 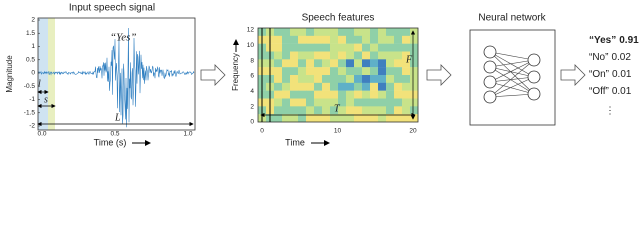 What do you see at coordinates (117, 117) in the screenshot?
I see `signal-length: L` at bounding box center [117, 117].